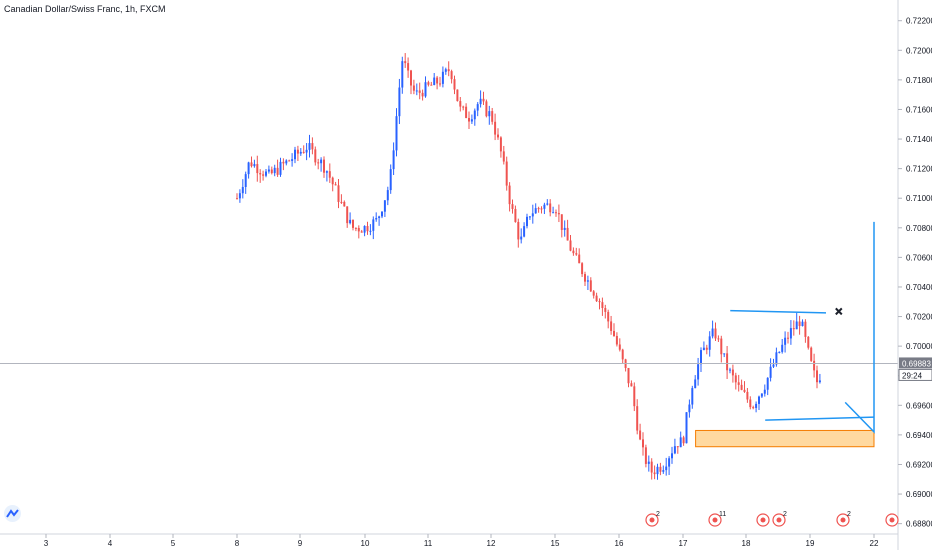  What do you see at coordinates (772, 519) in the screenshot?
I see `events: 2 11 2 2` at bounding box center [772, 519].